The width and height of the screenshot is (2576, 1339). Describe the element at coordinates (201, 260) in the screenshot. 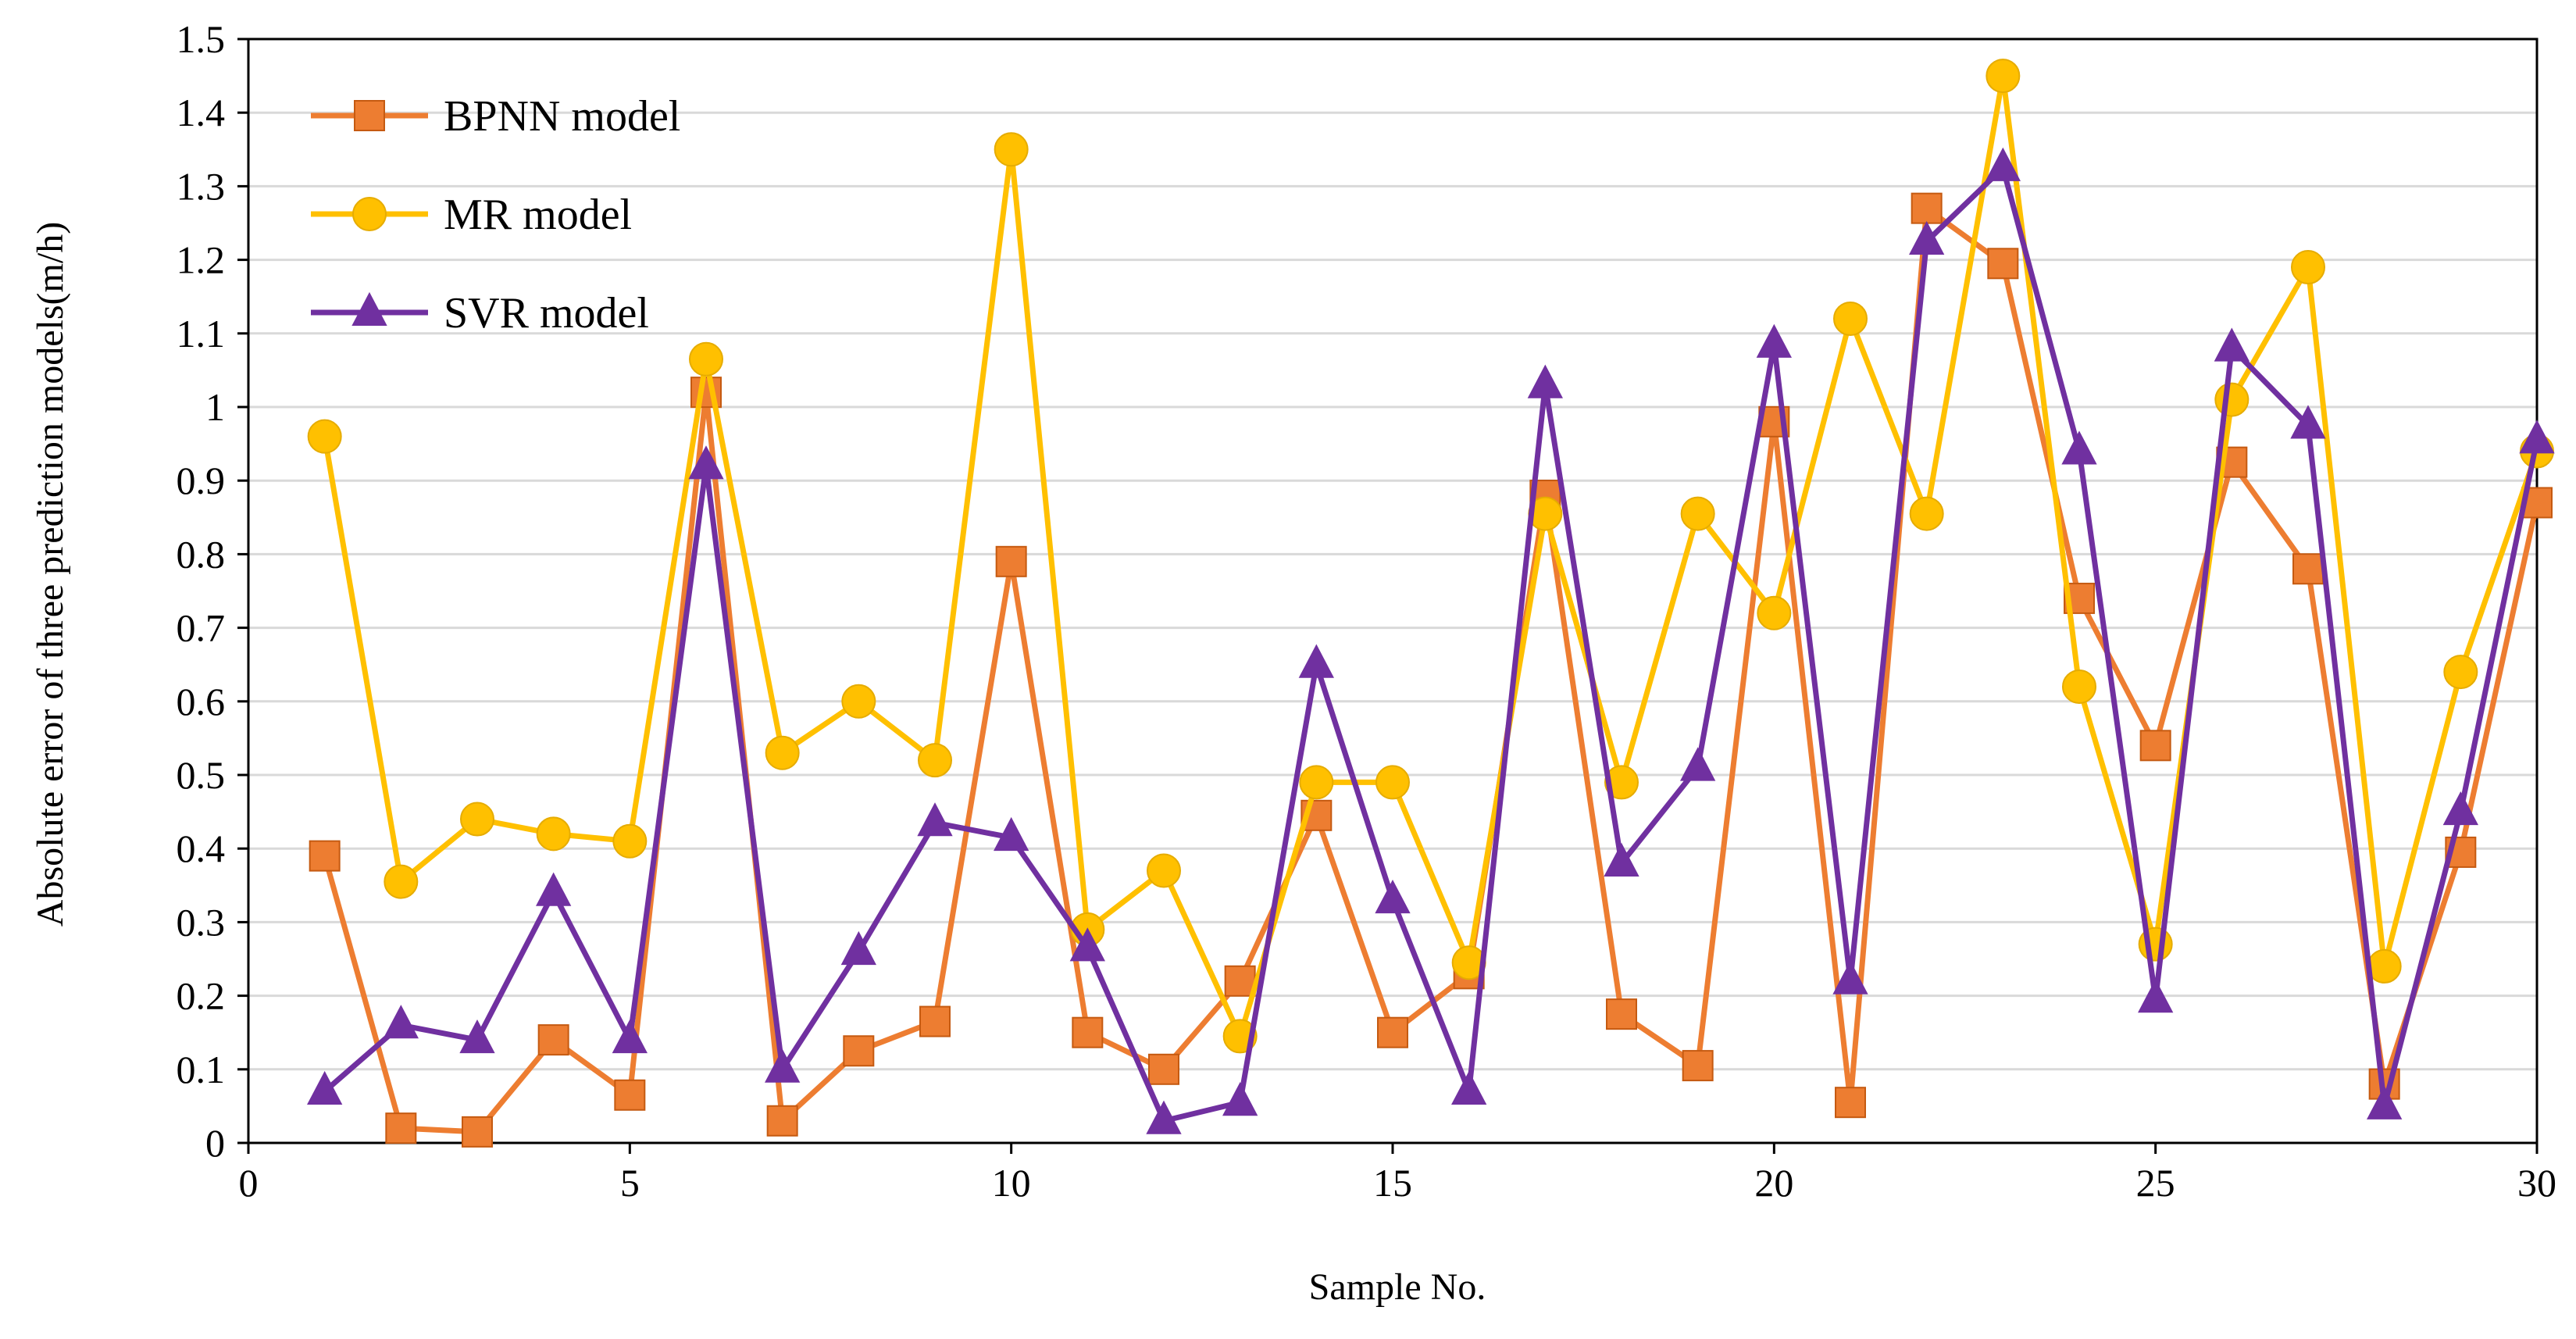

I see `y-tick-label-12: 1.2` at that location.